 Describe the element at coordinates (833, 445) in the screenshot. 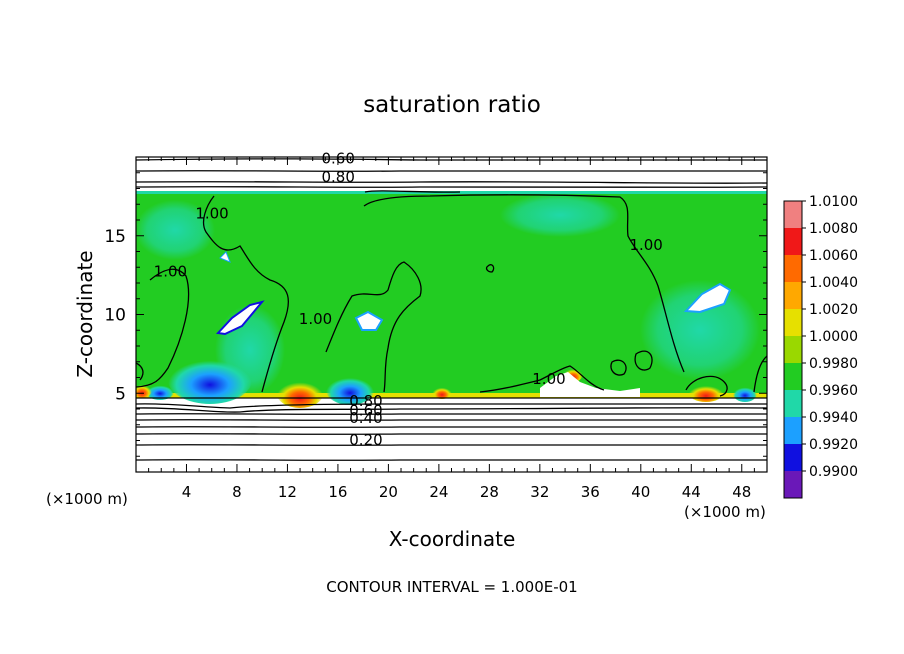

I see `colorbar-label: 0.9920` at that location.